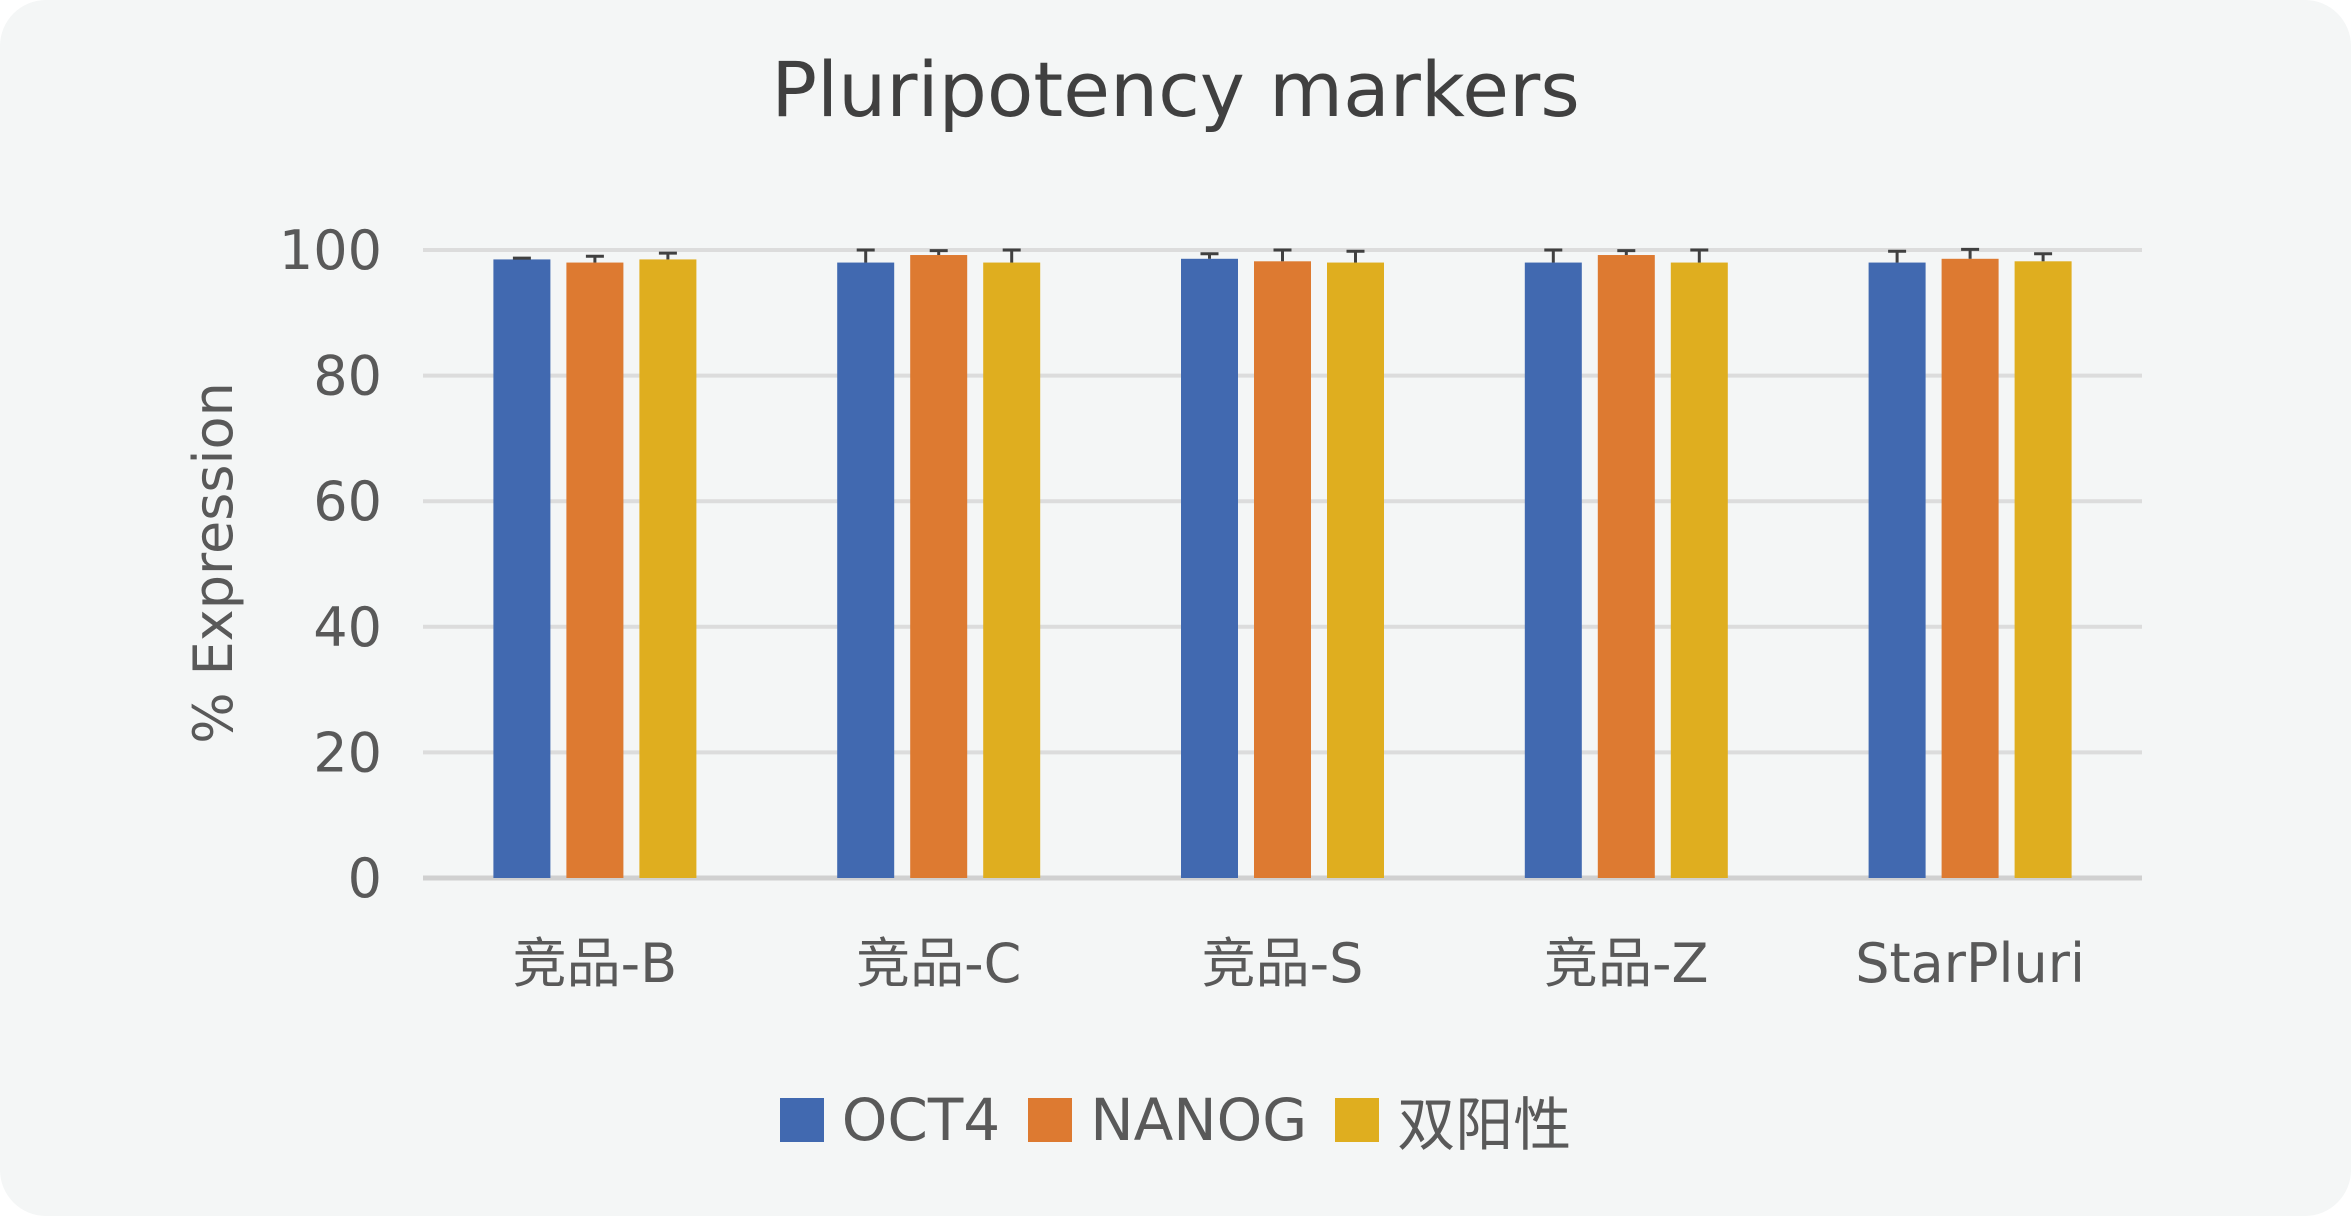  I want to click on y-axis-label: % Expression, so click(213, 563).